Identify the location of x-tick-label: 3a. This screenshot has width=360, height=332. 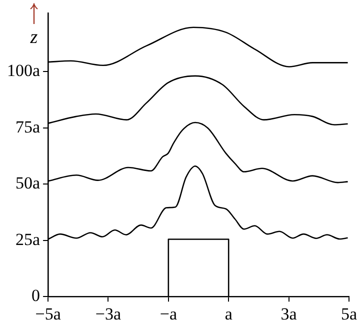
(289, 314).